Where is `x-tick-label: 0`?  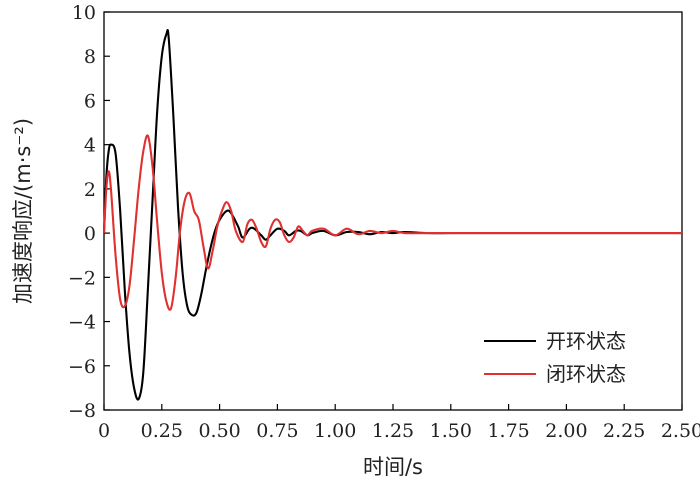
x-tick-label: 0 is located at coordinates (104, 431).